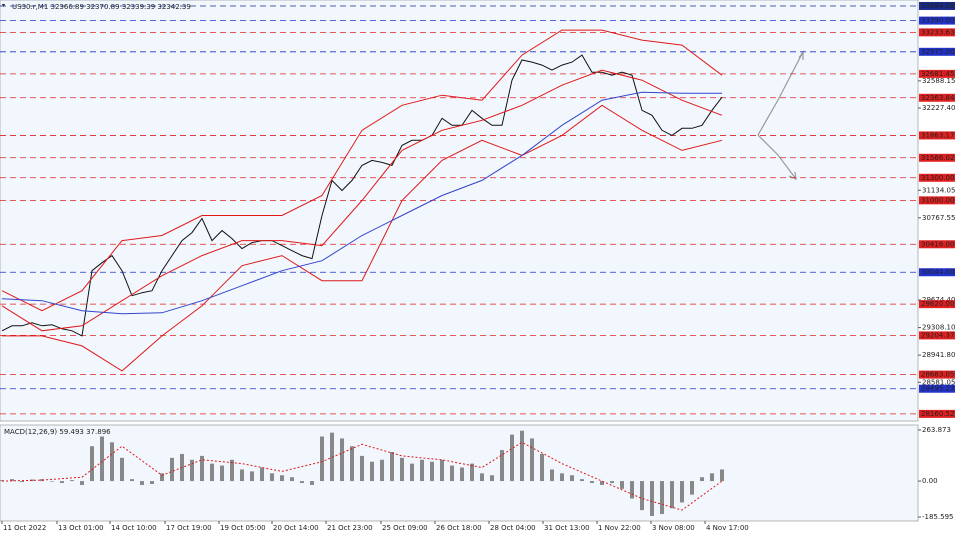  I want to click on level-label: 31300.00, so click(937, 178).